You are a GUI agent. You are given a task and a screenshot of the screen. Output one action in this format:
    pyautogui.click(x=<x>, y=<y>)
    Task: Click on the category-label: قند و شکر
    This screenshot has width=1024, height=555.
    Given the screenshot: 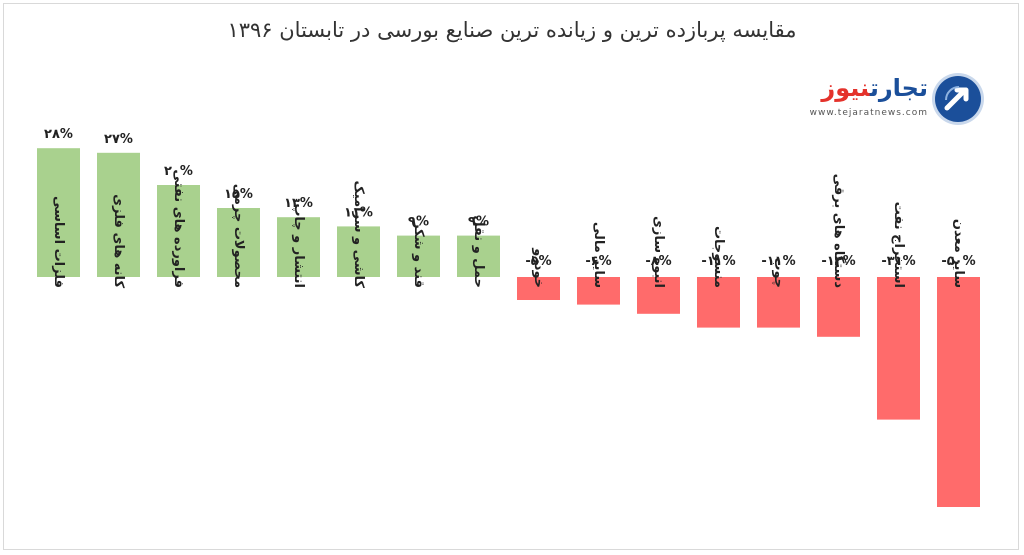 What is the action you would take?
    pyautogui.click(x=418, y=254)
    